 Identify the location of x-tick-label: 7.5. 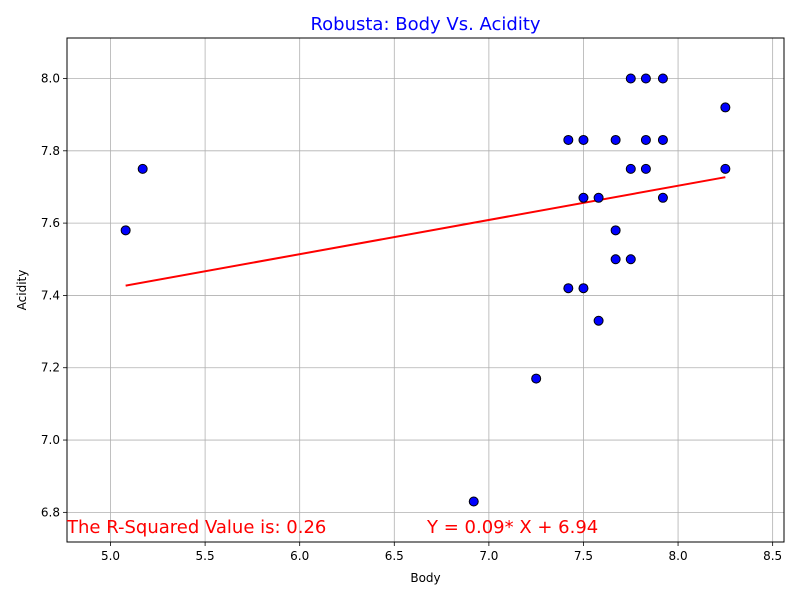
(583, 556).